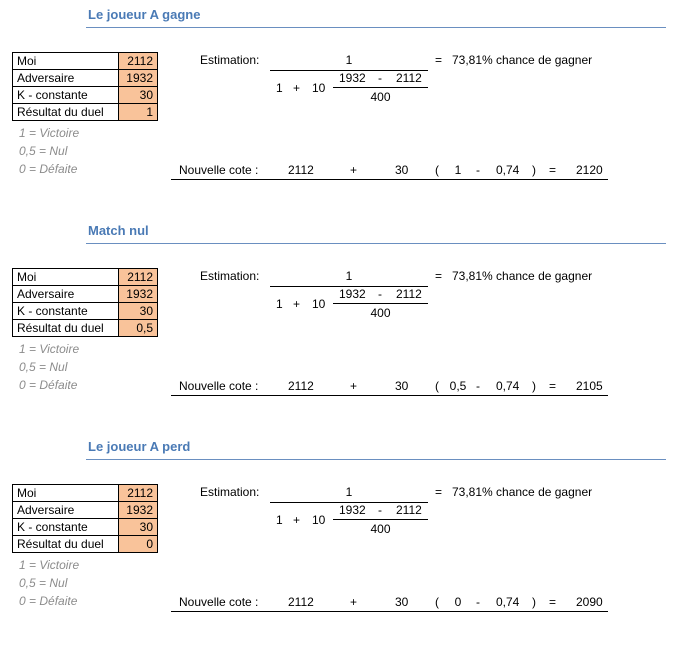 This screenshot has height=649, width=680. I want to click on new-rating-value: 2120, so click(589, 170).